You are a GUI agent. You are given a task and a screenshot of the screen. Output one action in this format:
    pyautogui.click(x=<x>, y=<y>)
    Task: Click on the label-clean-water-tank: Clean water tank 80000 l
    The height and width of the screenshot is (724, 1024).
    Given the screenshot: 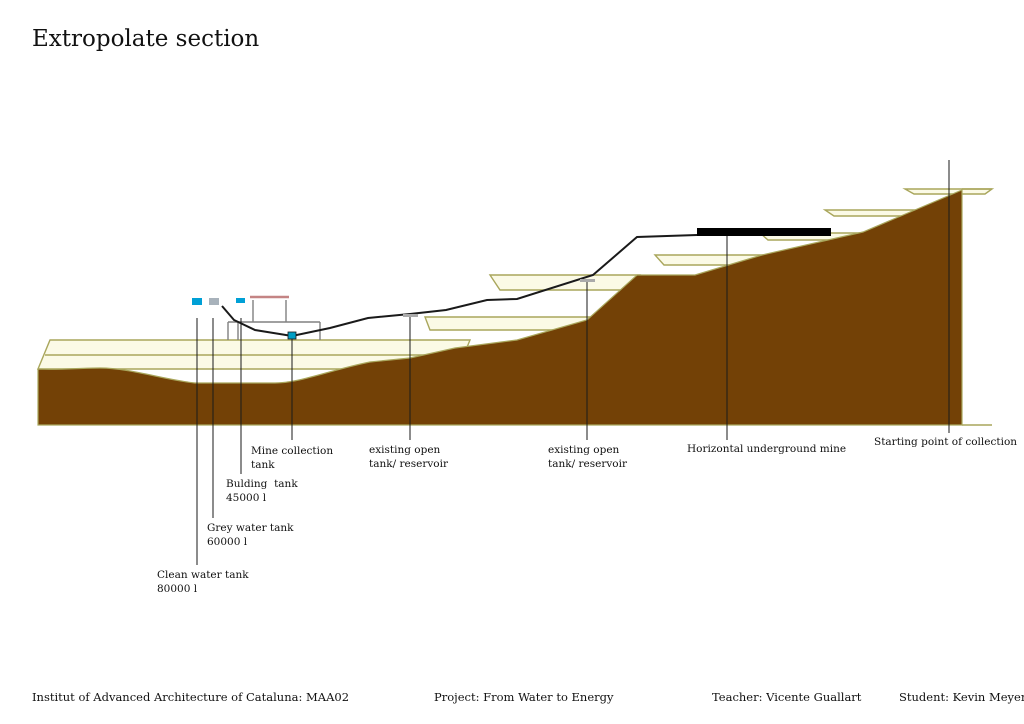 What is the action you would take?
    pyautogui.click(x=203, y=582)
    